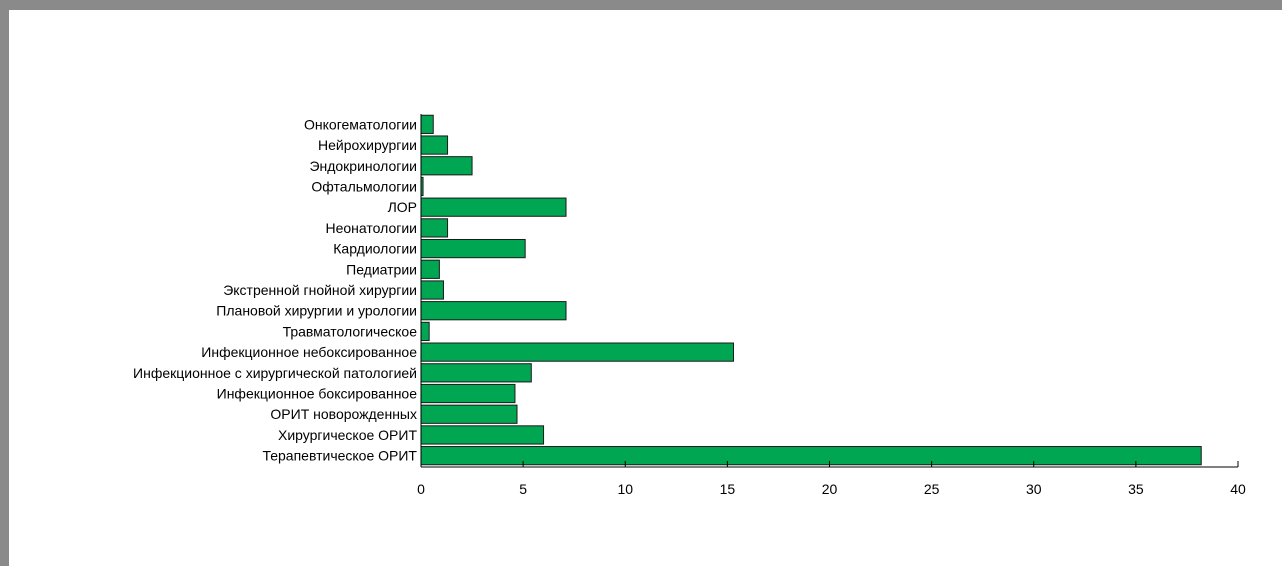 The image size is (1282, 566). What do you see at coordinates (367, 145) in the screenshot?
I see `category-label: Нейрохирургии` at bounding box center [367, 145].